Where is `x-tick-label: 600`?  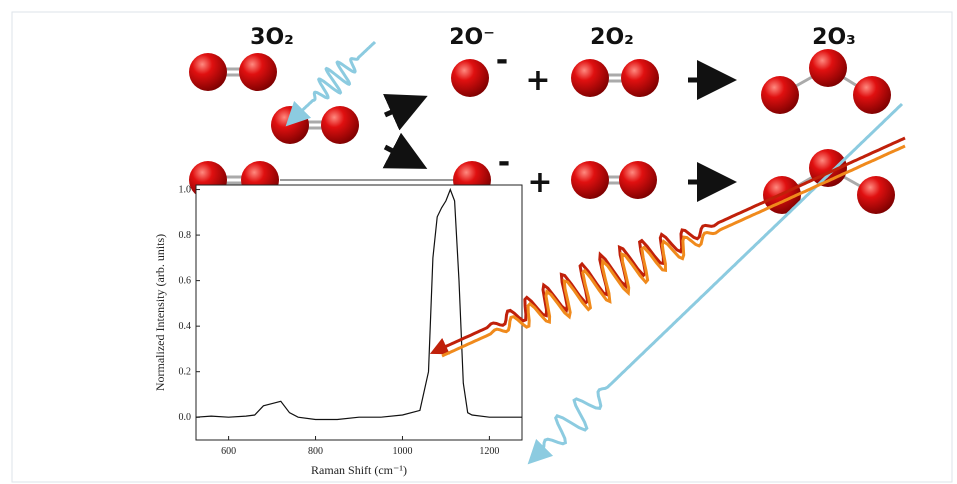 x-tick-label: 600 is located at coordinates (228, 451).